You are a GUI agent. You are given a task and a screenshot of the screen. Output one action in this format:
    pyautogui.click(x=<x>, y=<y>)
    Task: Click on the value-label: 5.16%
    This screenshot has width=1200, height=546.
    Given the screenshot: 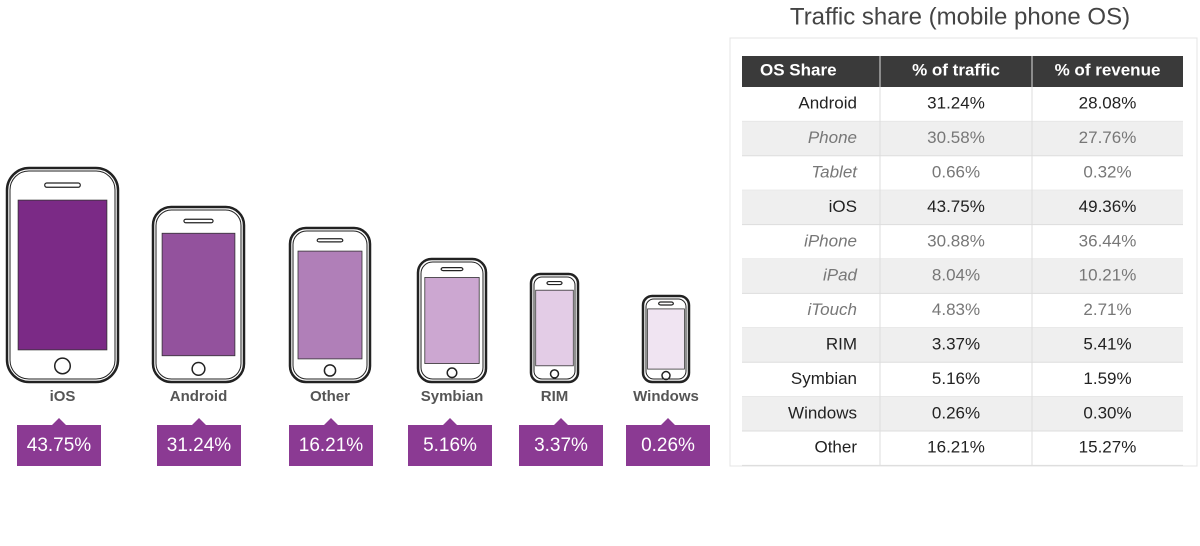 What is the action you would take?
    pyautogui.click(x=450, y=445)
    